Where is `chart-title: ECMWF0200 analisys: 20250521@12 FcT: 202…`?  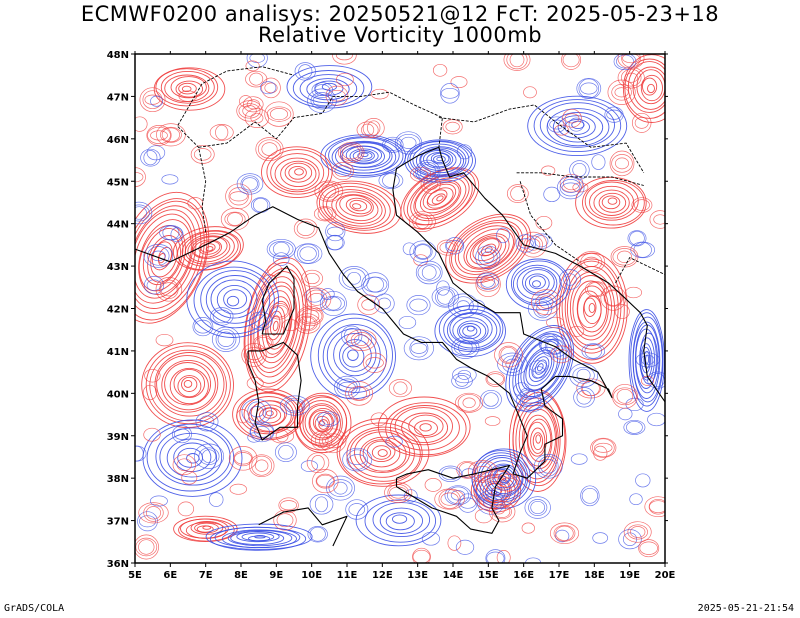 chart-title: ECMWF0200 analisys: 20250521@12 FcT: 202… is located at coordinates (400, 14).